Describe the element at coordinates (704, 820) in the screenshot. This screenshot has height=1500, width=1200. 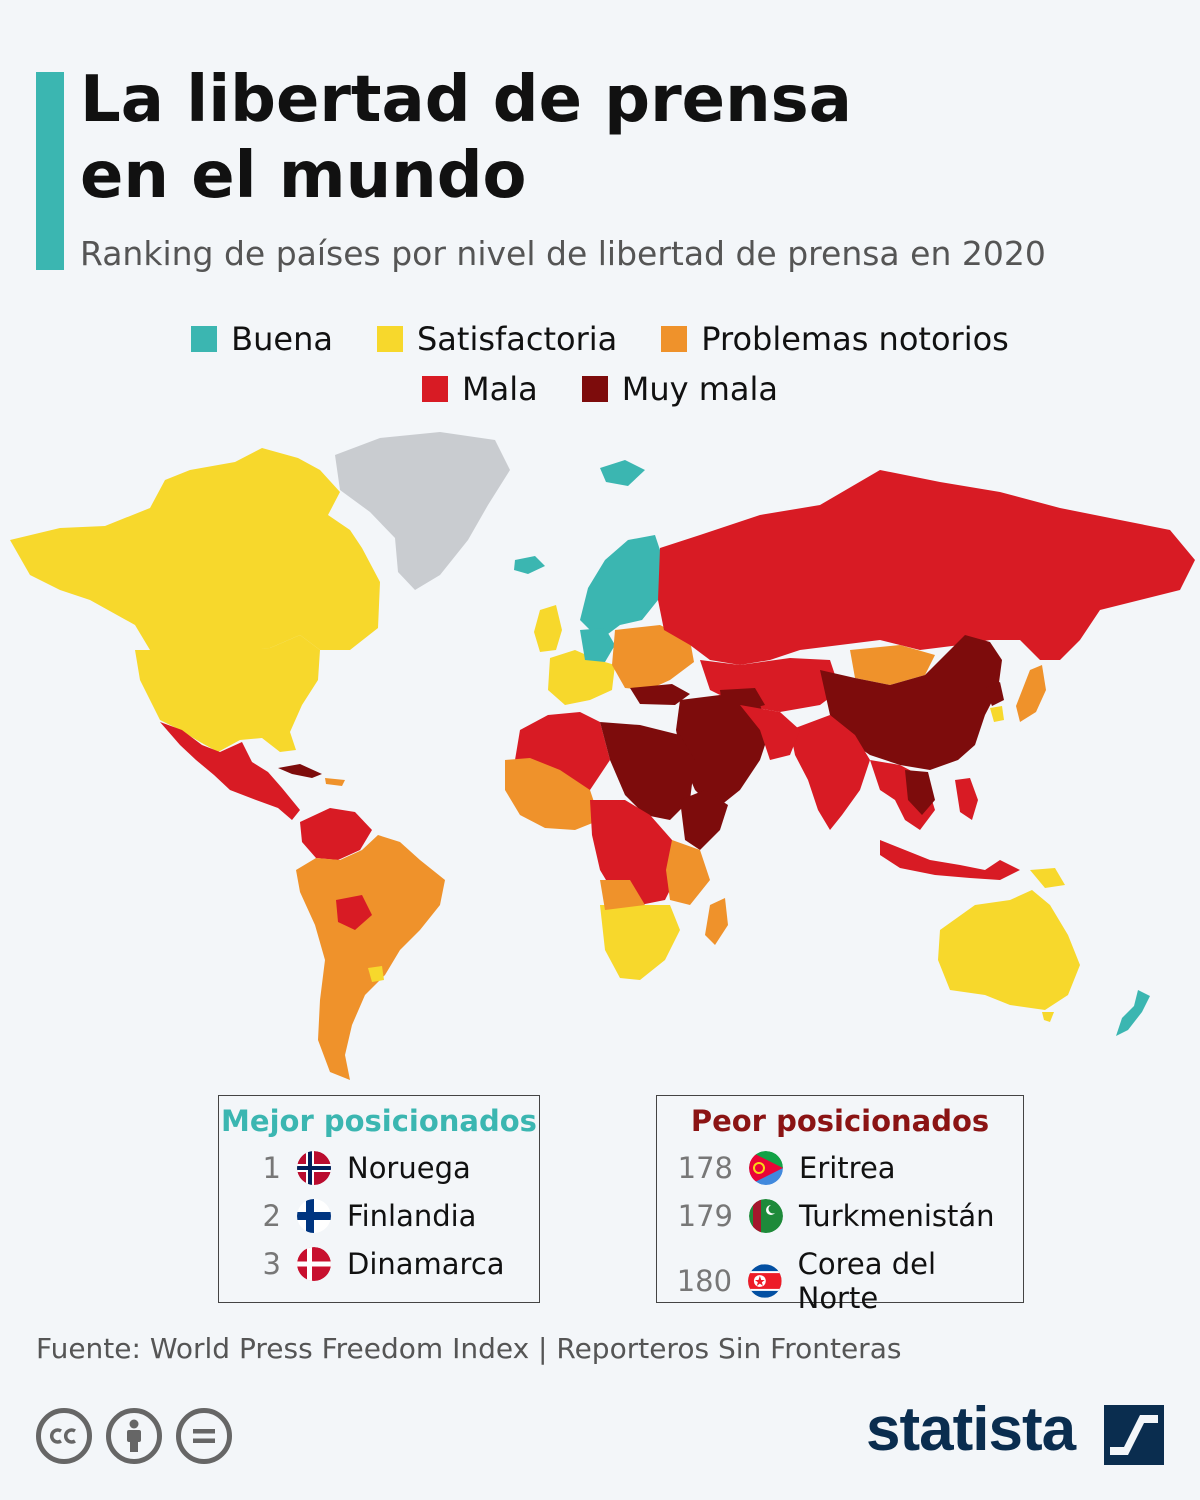
I see `region-horn-of-africa` at that location.